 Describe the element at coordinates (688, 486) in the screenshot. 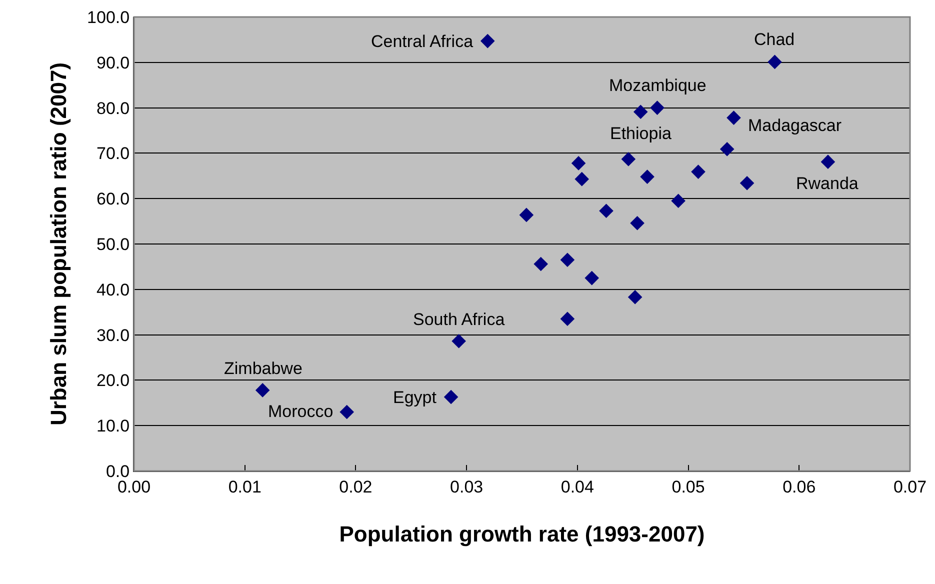

I see `x-tick-label: 0.05` at that location.